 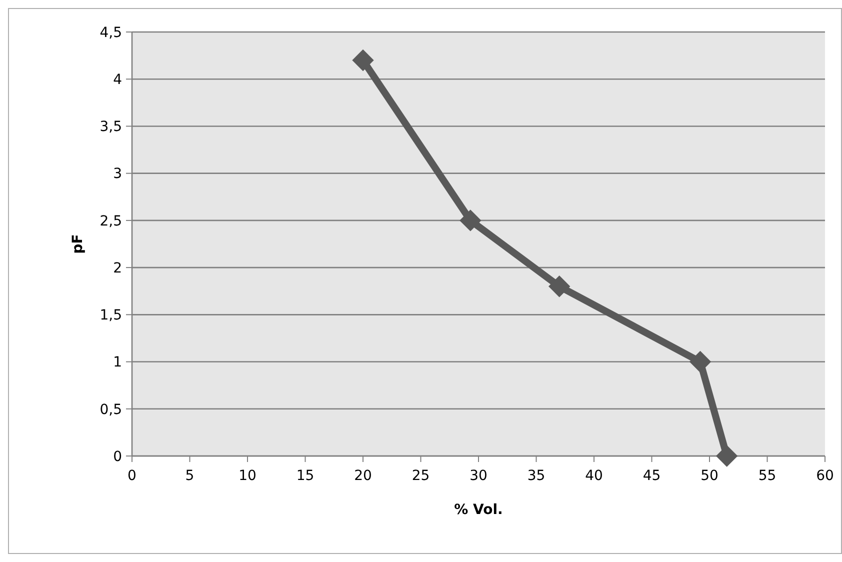 I want to click on x-tick-label: 40, so click(x=594, y=476).